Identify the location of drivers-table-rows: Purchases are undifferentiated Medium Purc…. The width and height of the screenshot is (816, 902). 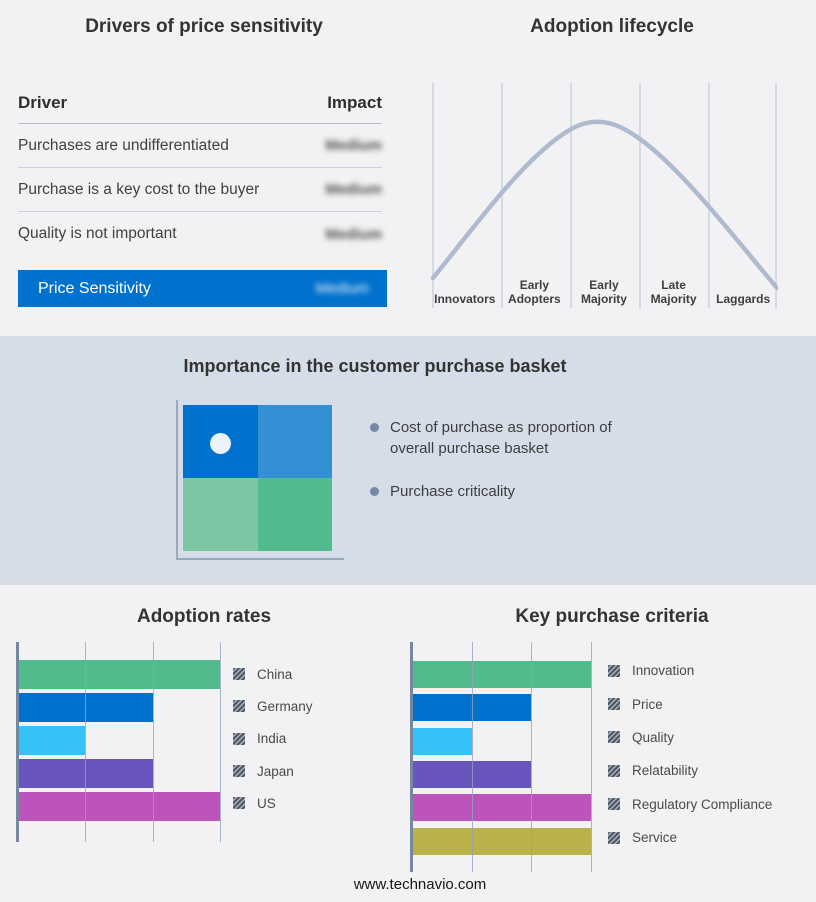
(200, 190).